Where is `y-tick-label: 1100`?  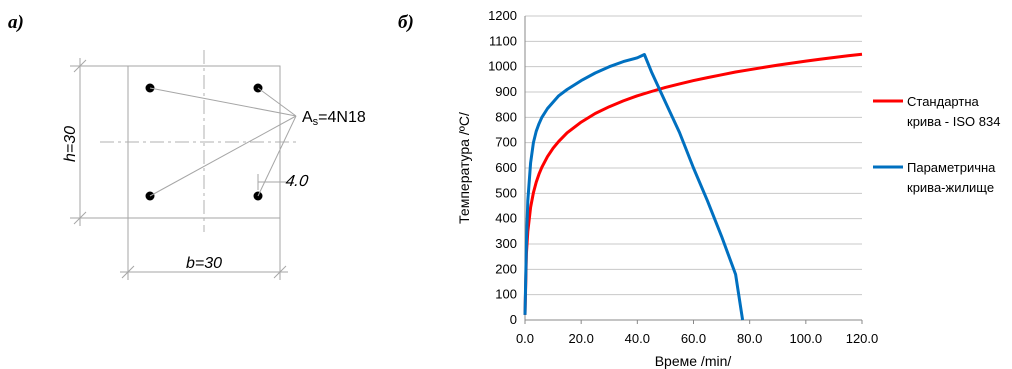
y-tick-label: 1100 is located at coordinates (503, 40).